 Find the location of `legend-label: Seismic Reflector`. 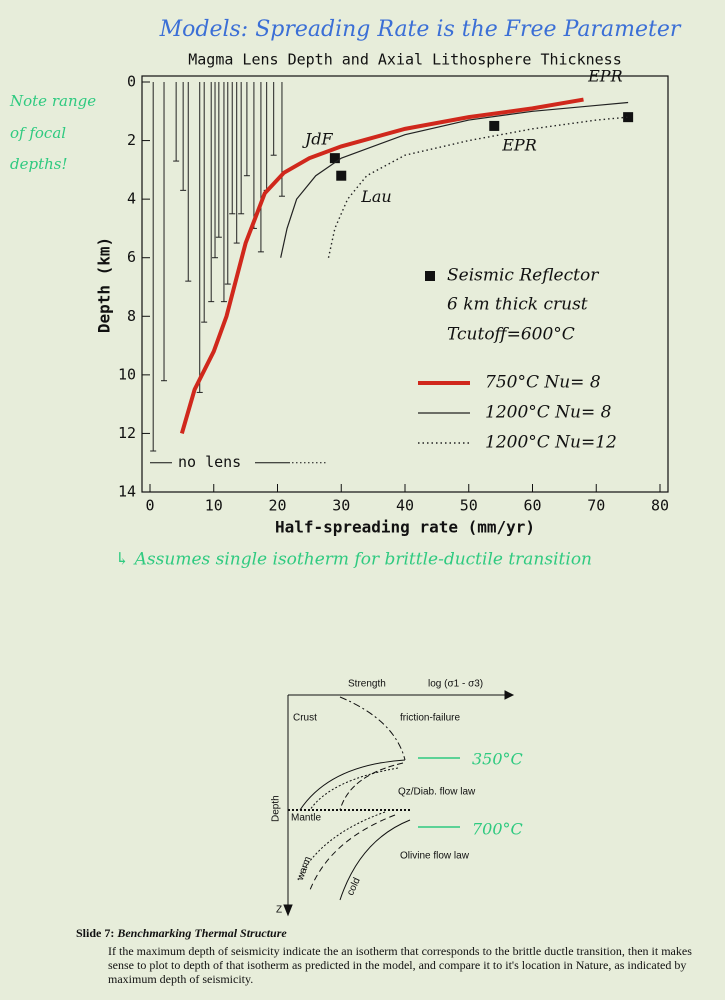

legend-label: Seismic Reflector is located at coordinates (523, 276).